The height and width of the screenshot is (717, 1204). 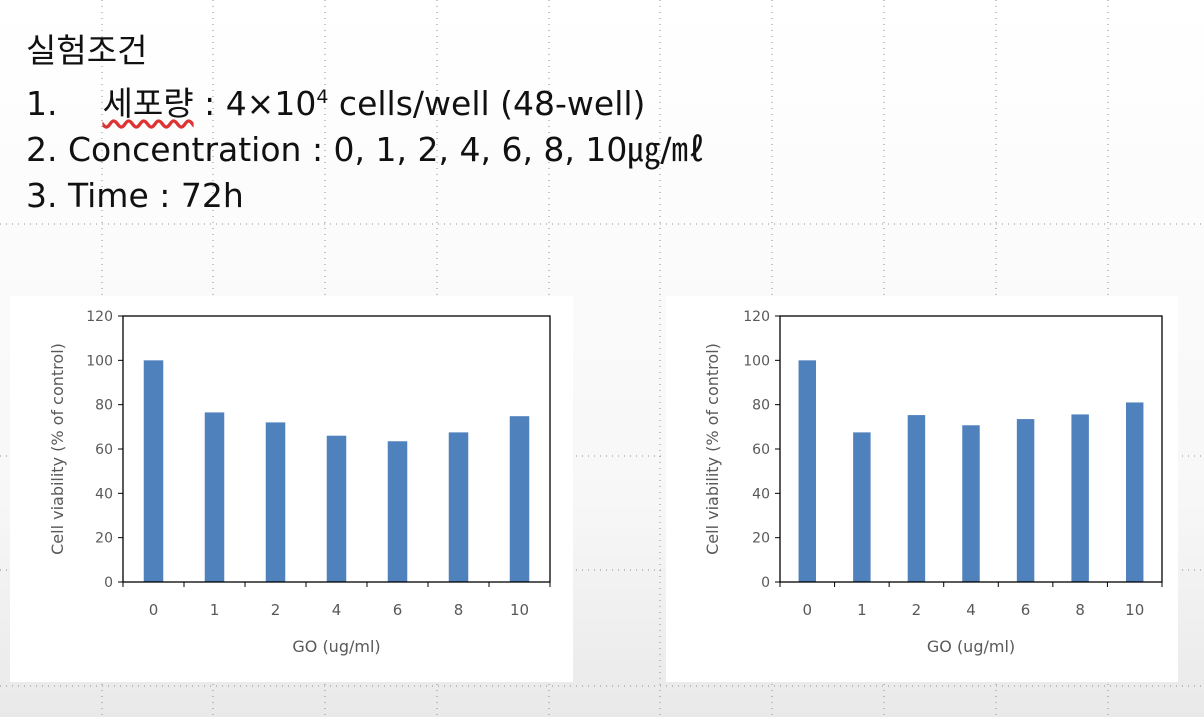 I want to click on condition-value: : 4×10, so click(x=255, y=103).